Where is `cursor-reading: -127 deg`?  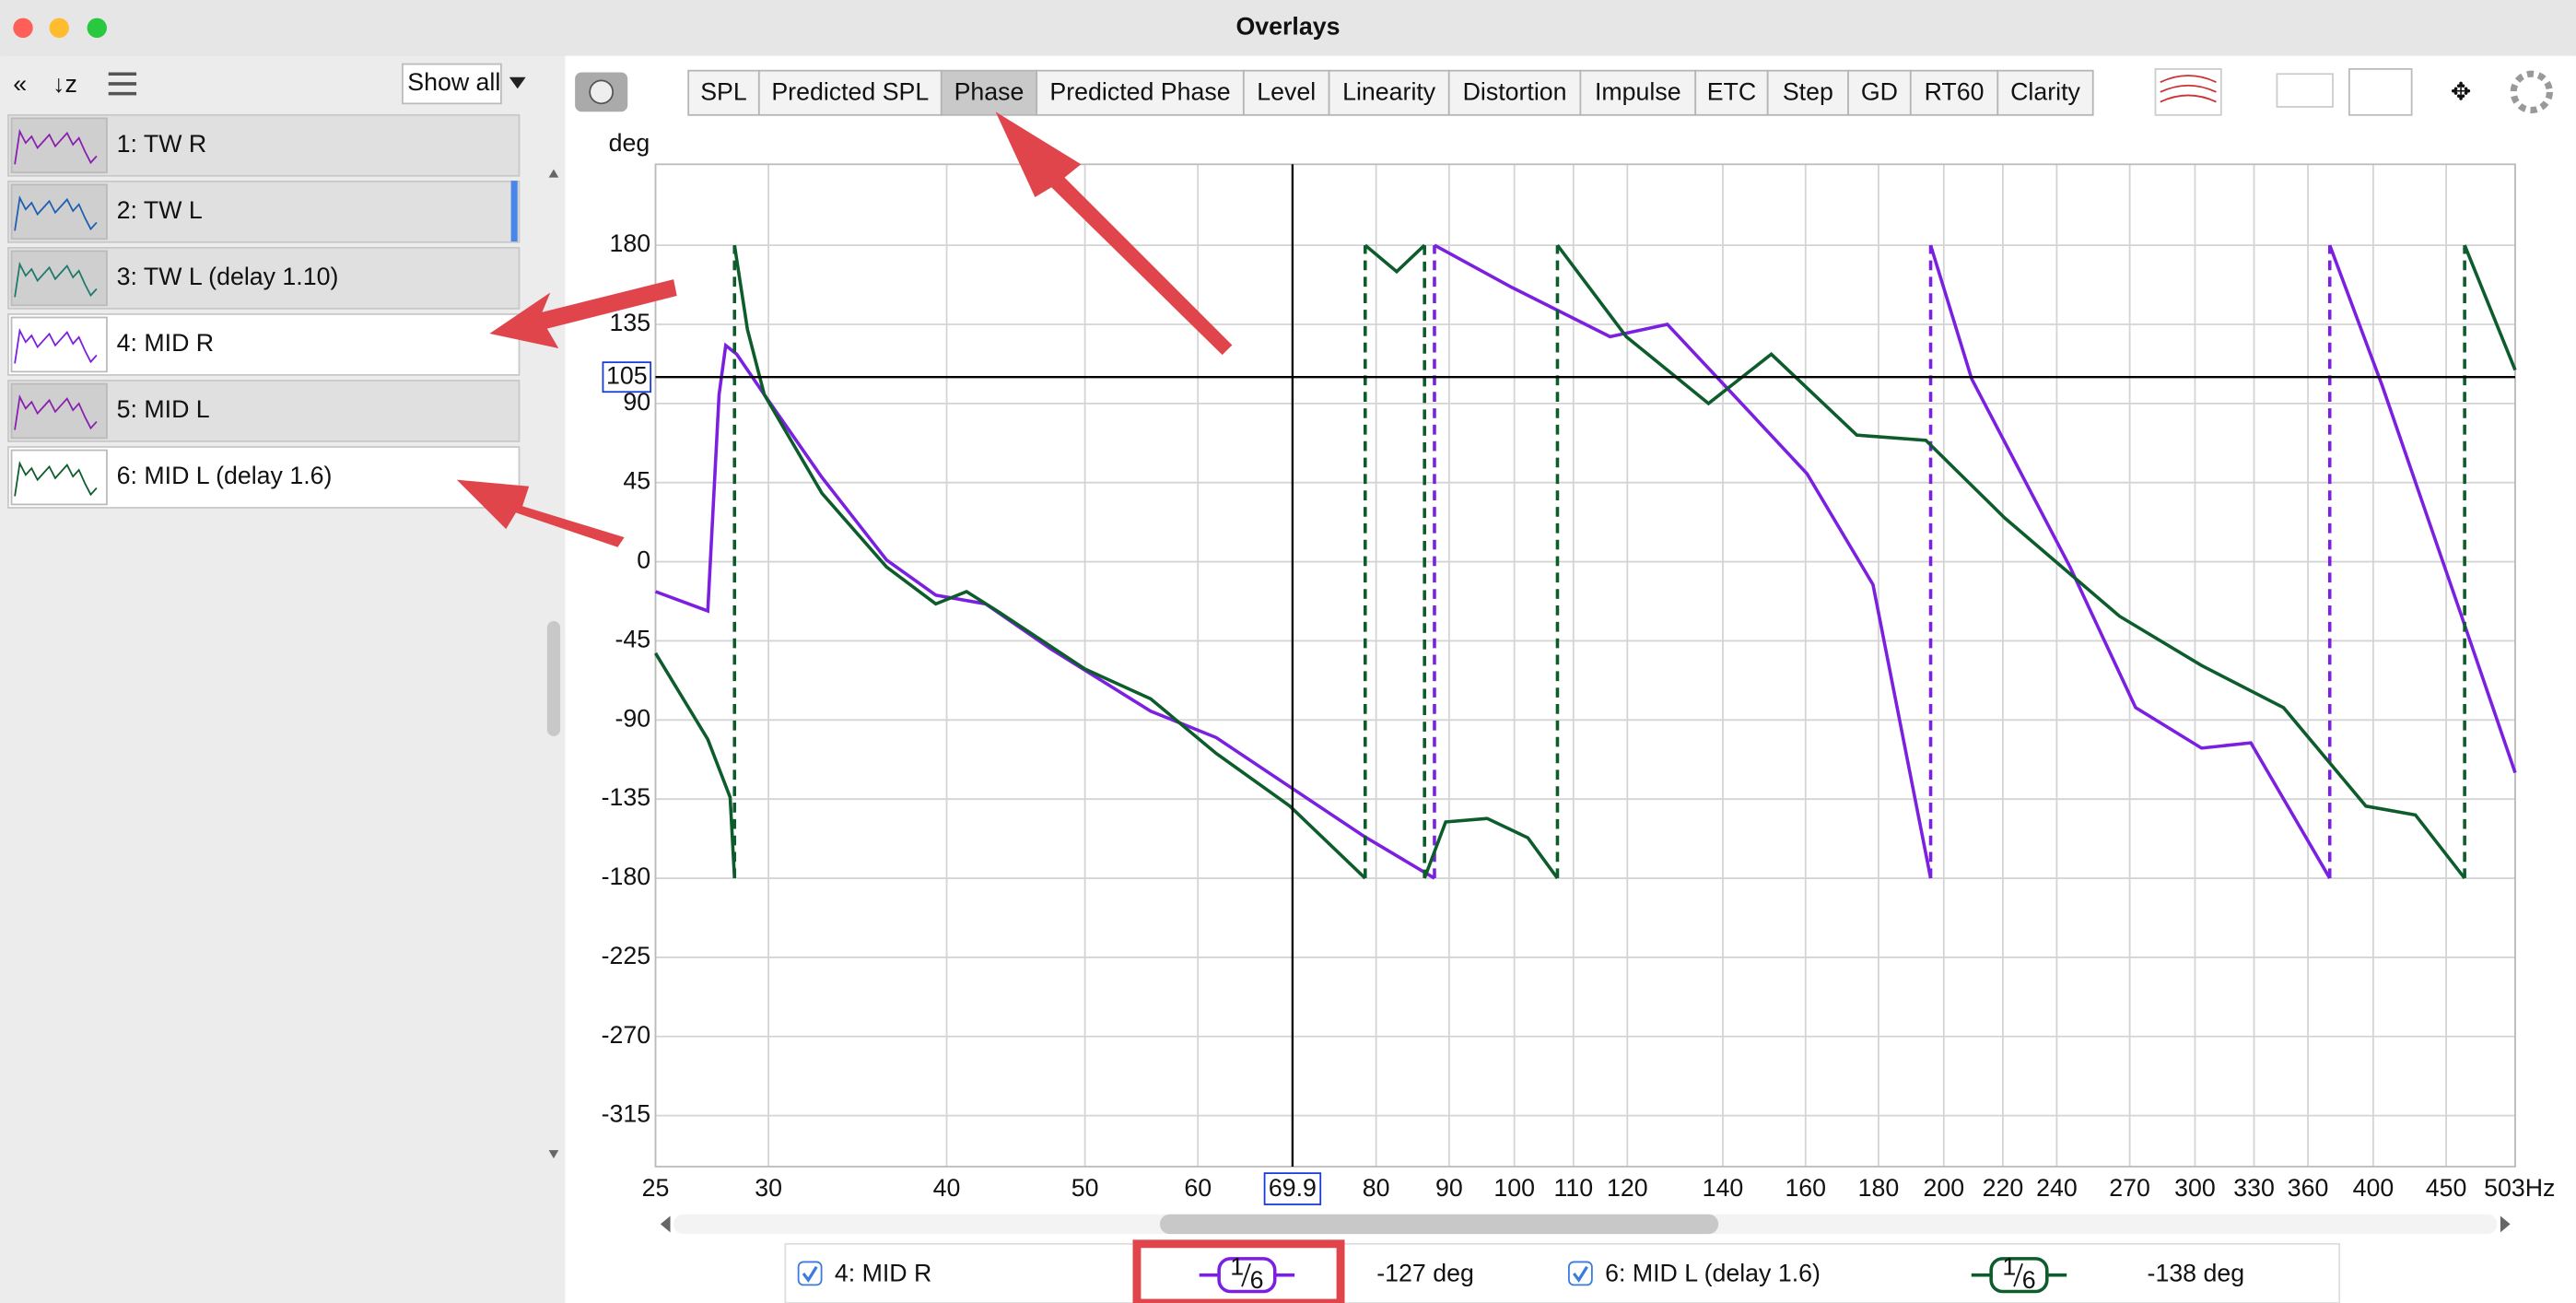
cursor-reading: -127 deg is located at coordinates (1425, 1273).